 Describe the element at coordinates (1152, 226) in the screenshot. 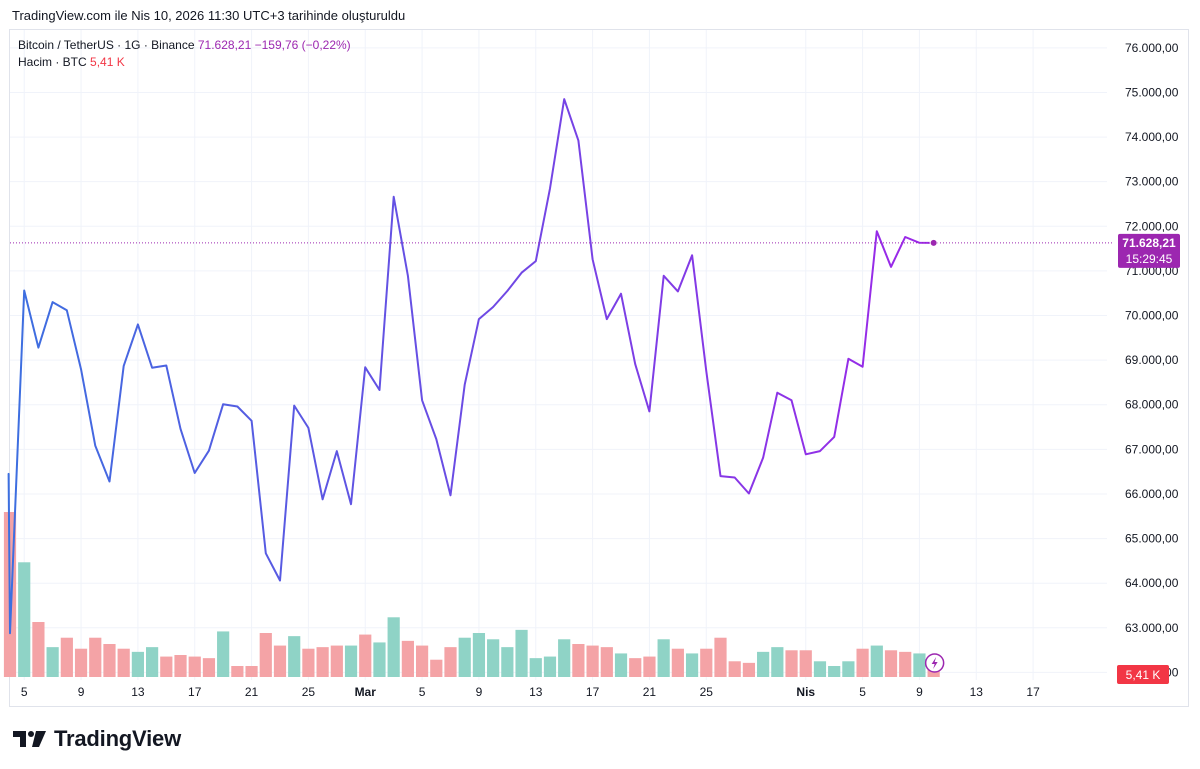

I see `y-tick-label: 72.000,00` at that location.